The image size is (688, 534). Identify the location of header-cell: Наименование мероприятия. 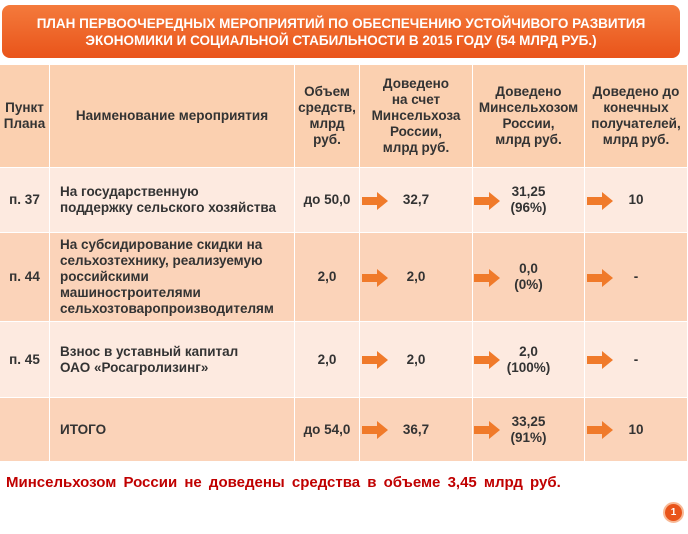
(172, 116).